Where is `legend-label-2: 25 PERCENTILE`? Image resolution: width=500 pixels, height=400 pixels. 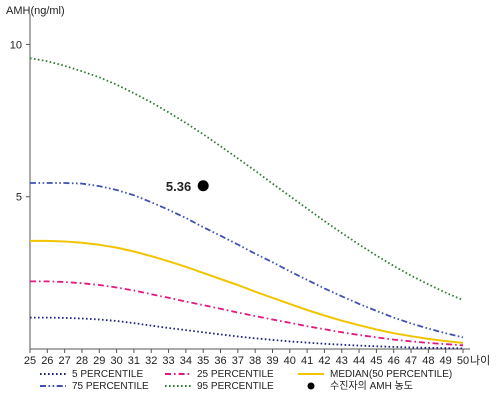 legend-label-2: 25 PERCENTILE is located at coordinates (235, 374).